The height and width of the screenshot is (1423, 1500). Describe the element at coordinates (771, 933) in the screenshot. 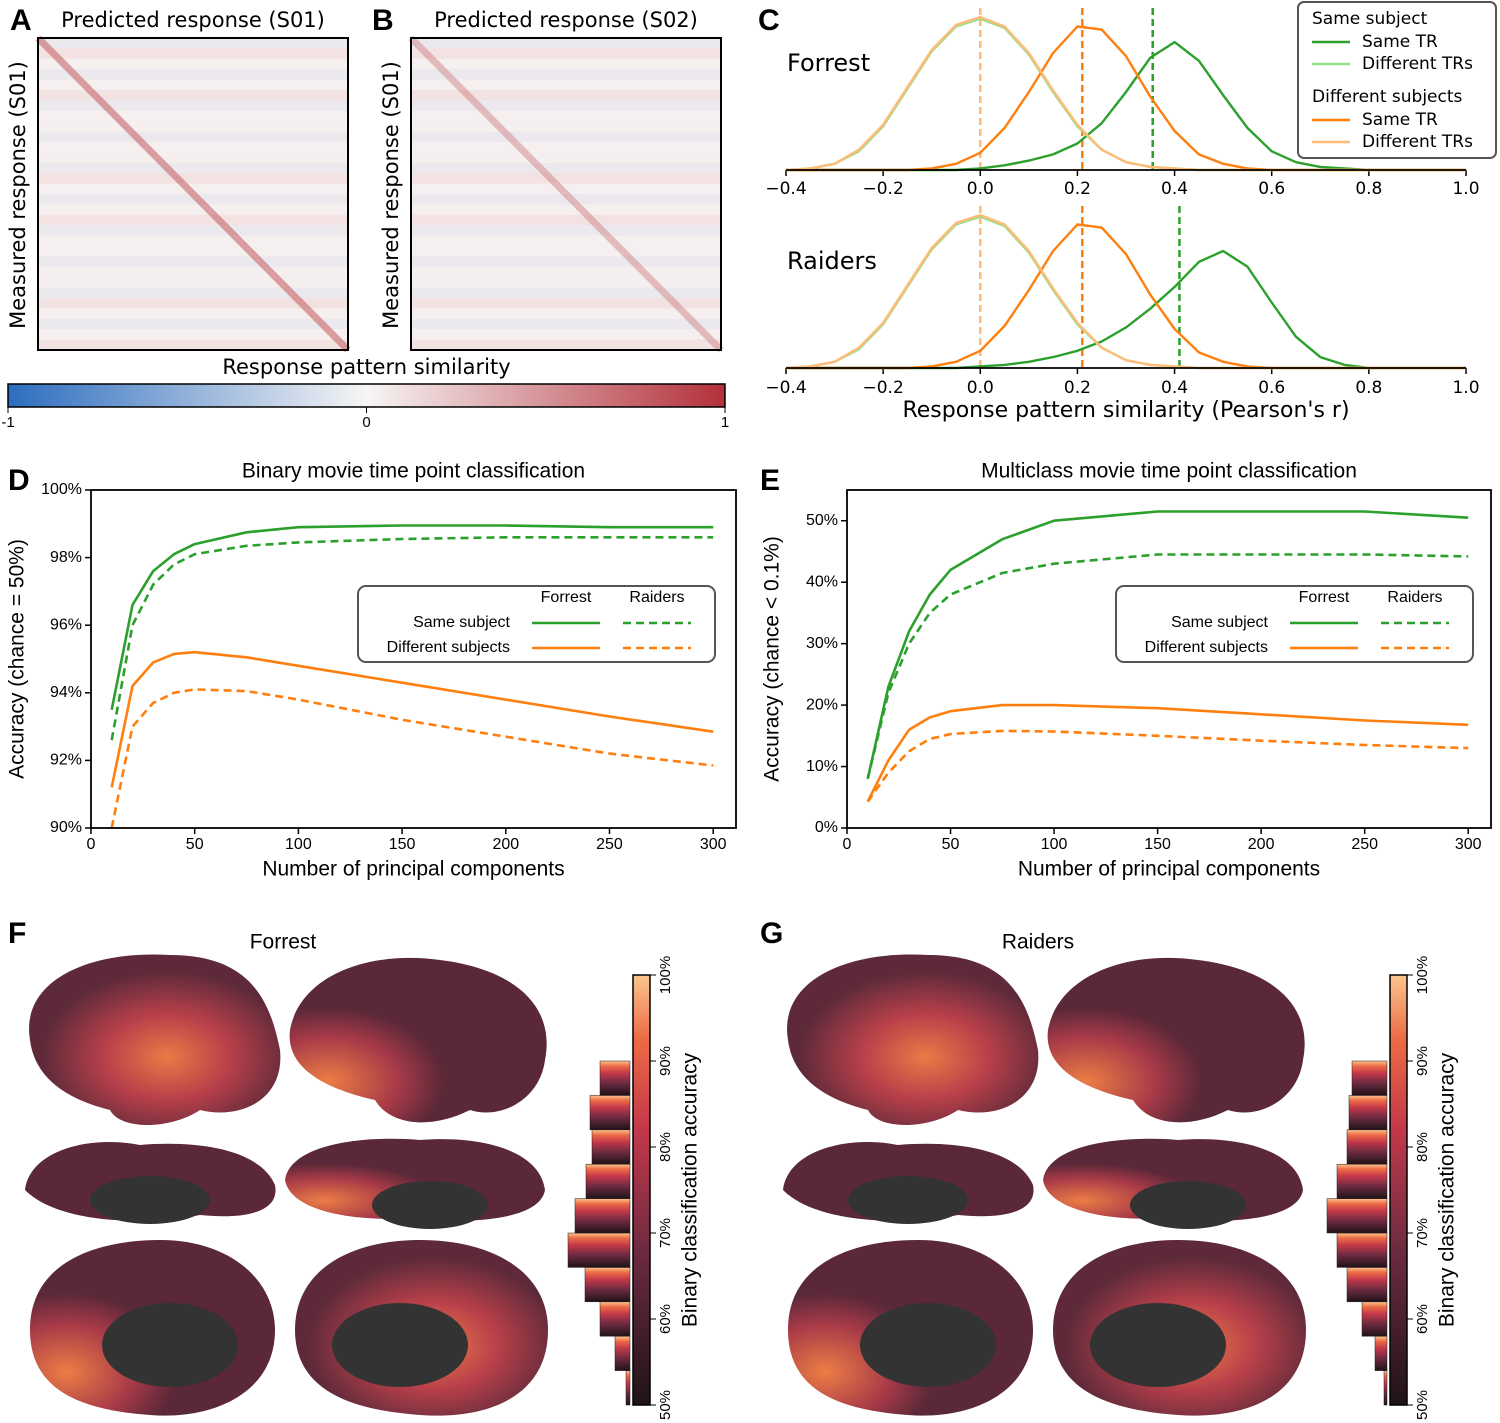

I see `panel-letter: G` at that location.